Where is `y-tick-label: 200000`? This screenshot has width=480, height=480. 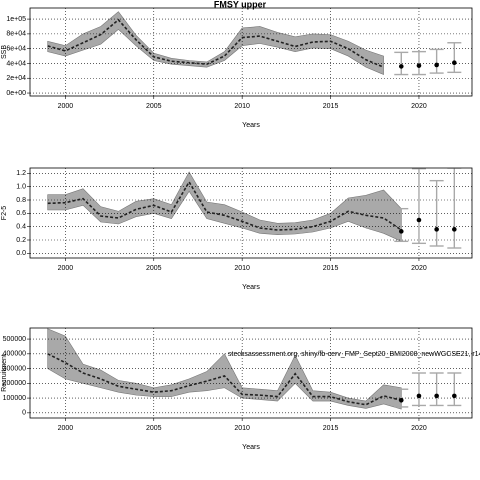 y-tick-label: 200000 is located at coordinates (14, 383).